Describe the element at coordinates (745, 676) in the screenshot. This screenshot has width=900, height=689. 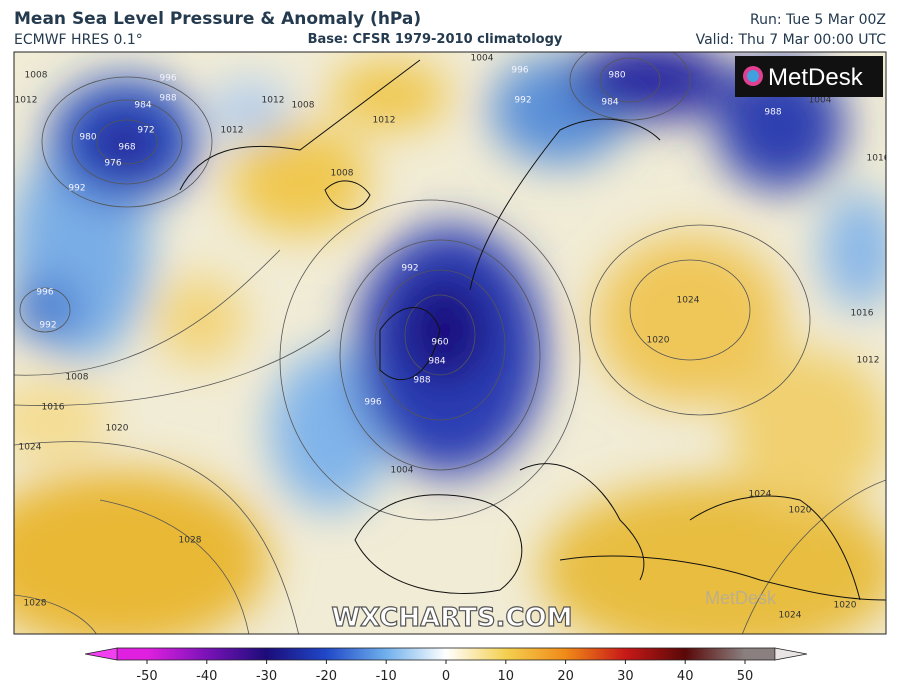
I see `colorbar-tick-label: 50` at that location.